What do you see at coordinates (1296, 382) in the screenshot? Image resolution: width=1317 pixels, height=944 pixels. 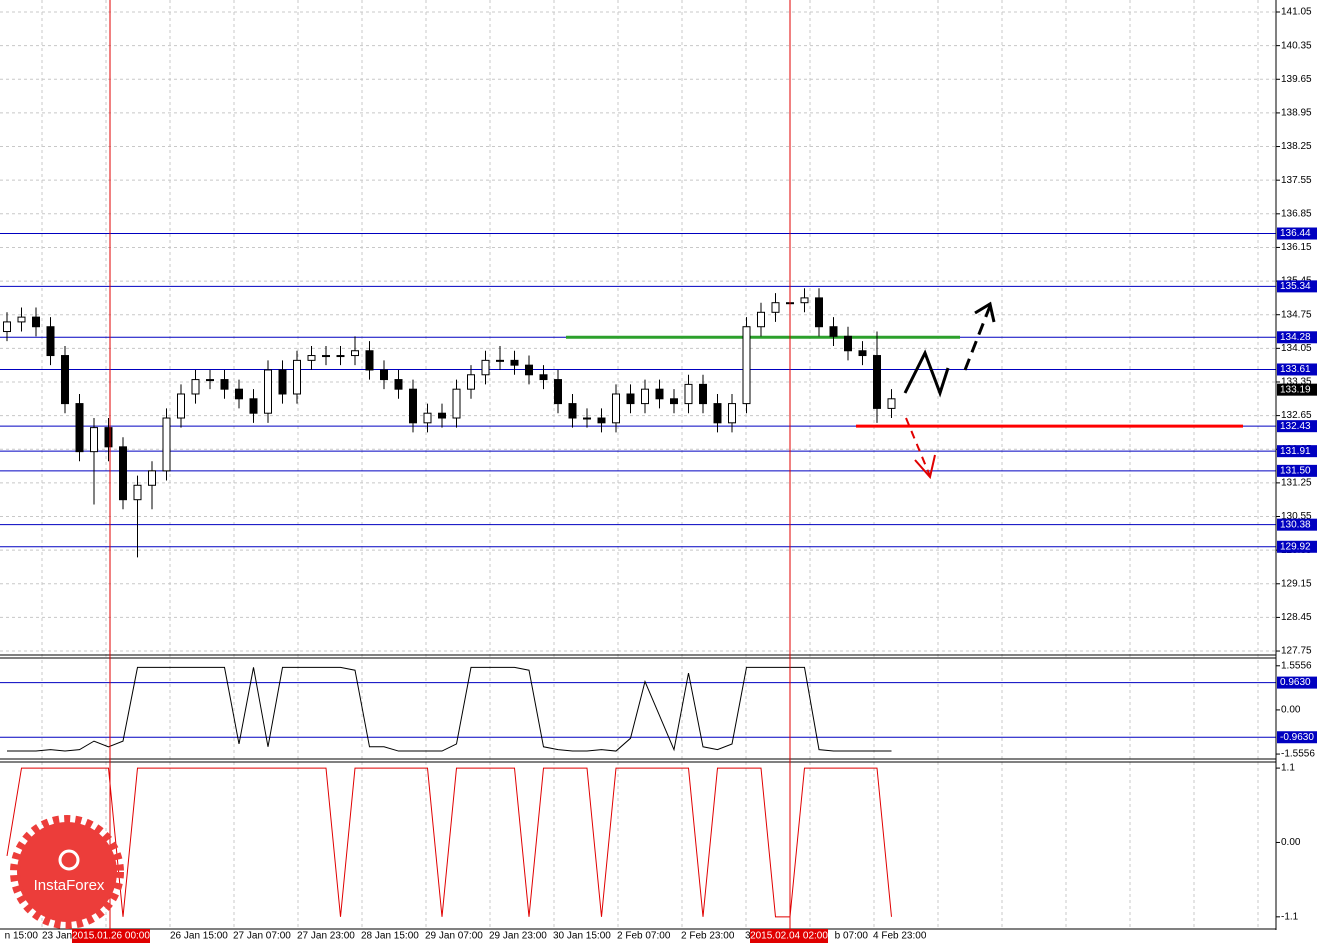 I see `y-tick-label: 133.35` at bounding box center [1296, 382].